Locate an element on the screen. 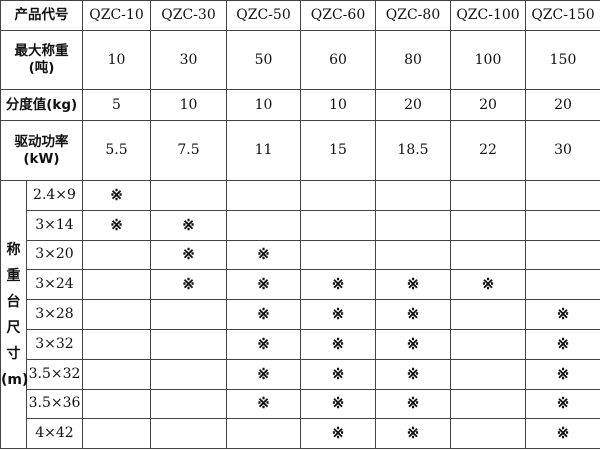  size-row: 3.5×32 ※ ※ ※ ※ is located at coordinates (300, 374).